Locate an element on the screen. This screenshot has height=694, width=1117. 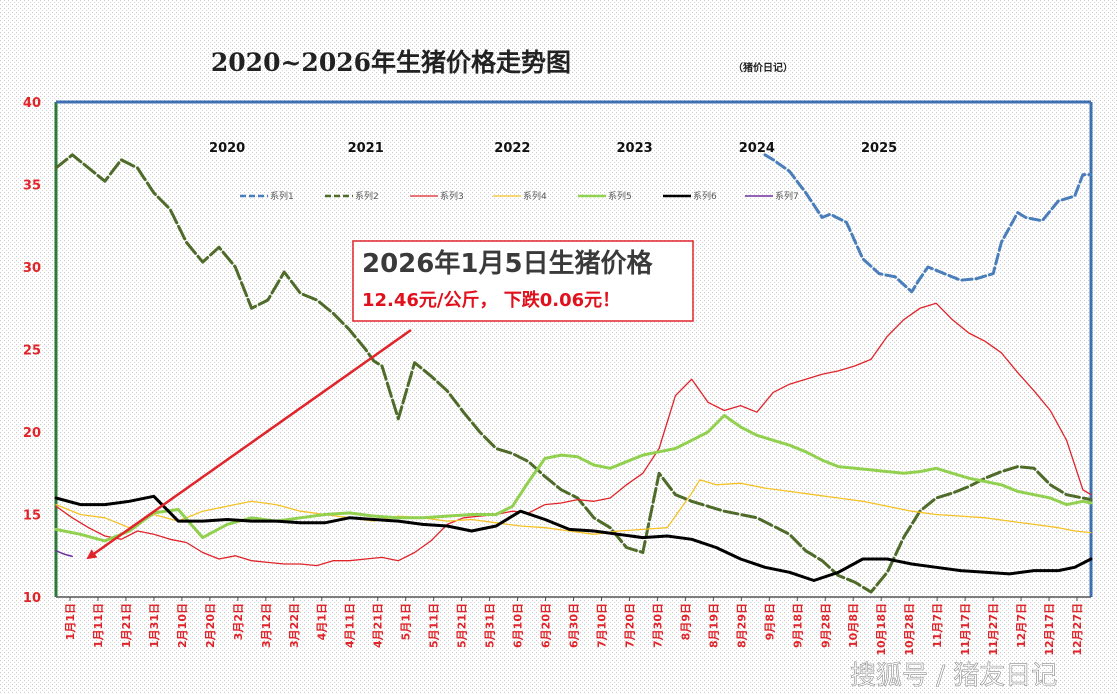
x-tick-label: 11月27日 is located at coordinates (993, 629).